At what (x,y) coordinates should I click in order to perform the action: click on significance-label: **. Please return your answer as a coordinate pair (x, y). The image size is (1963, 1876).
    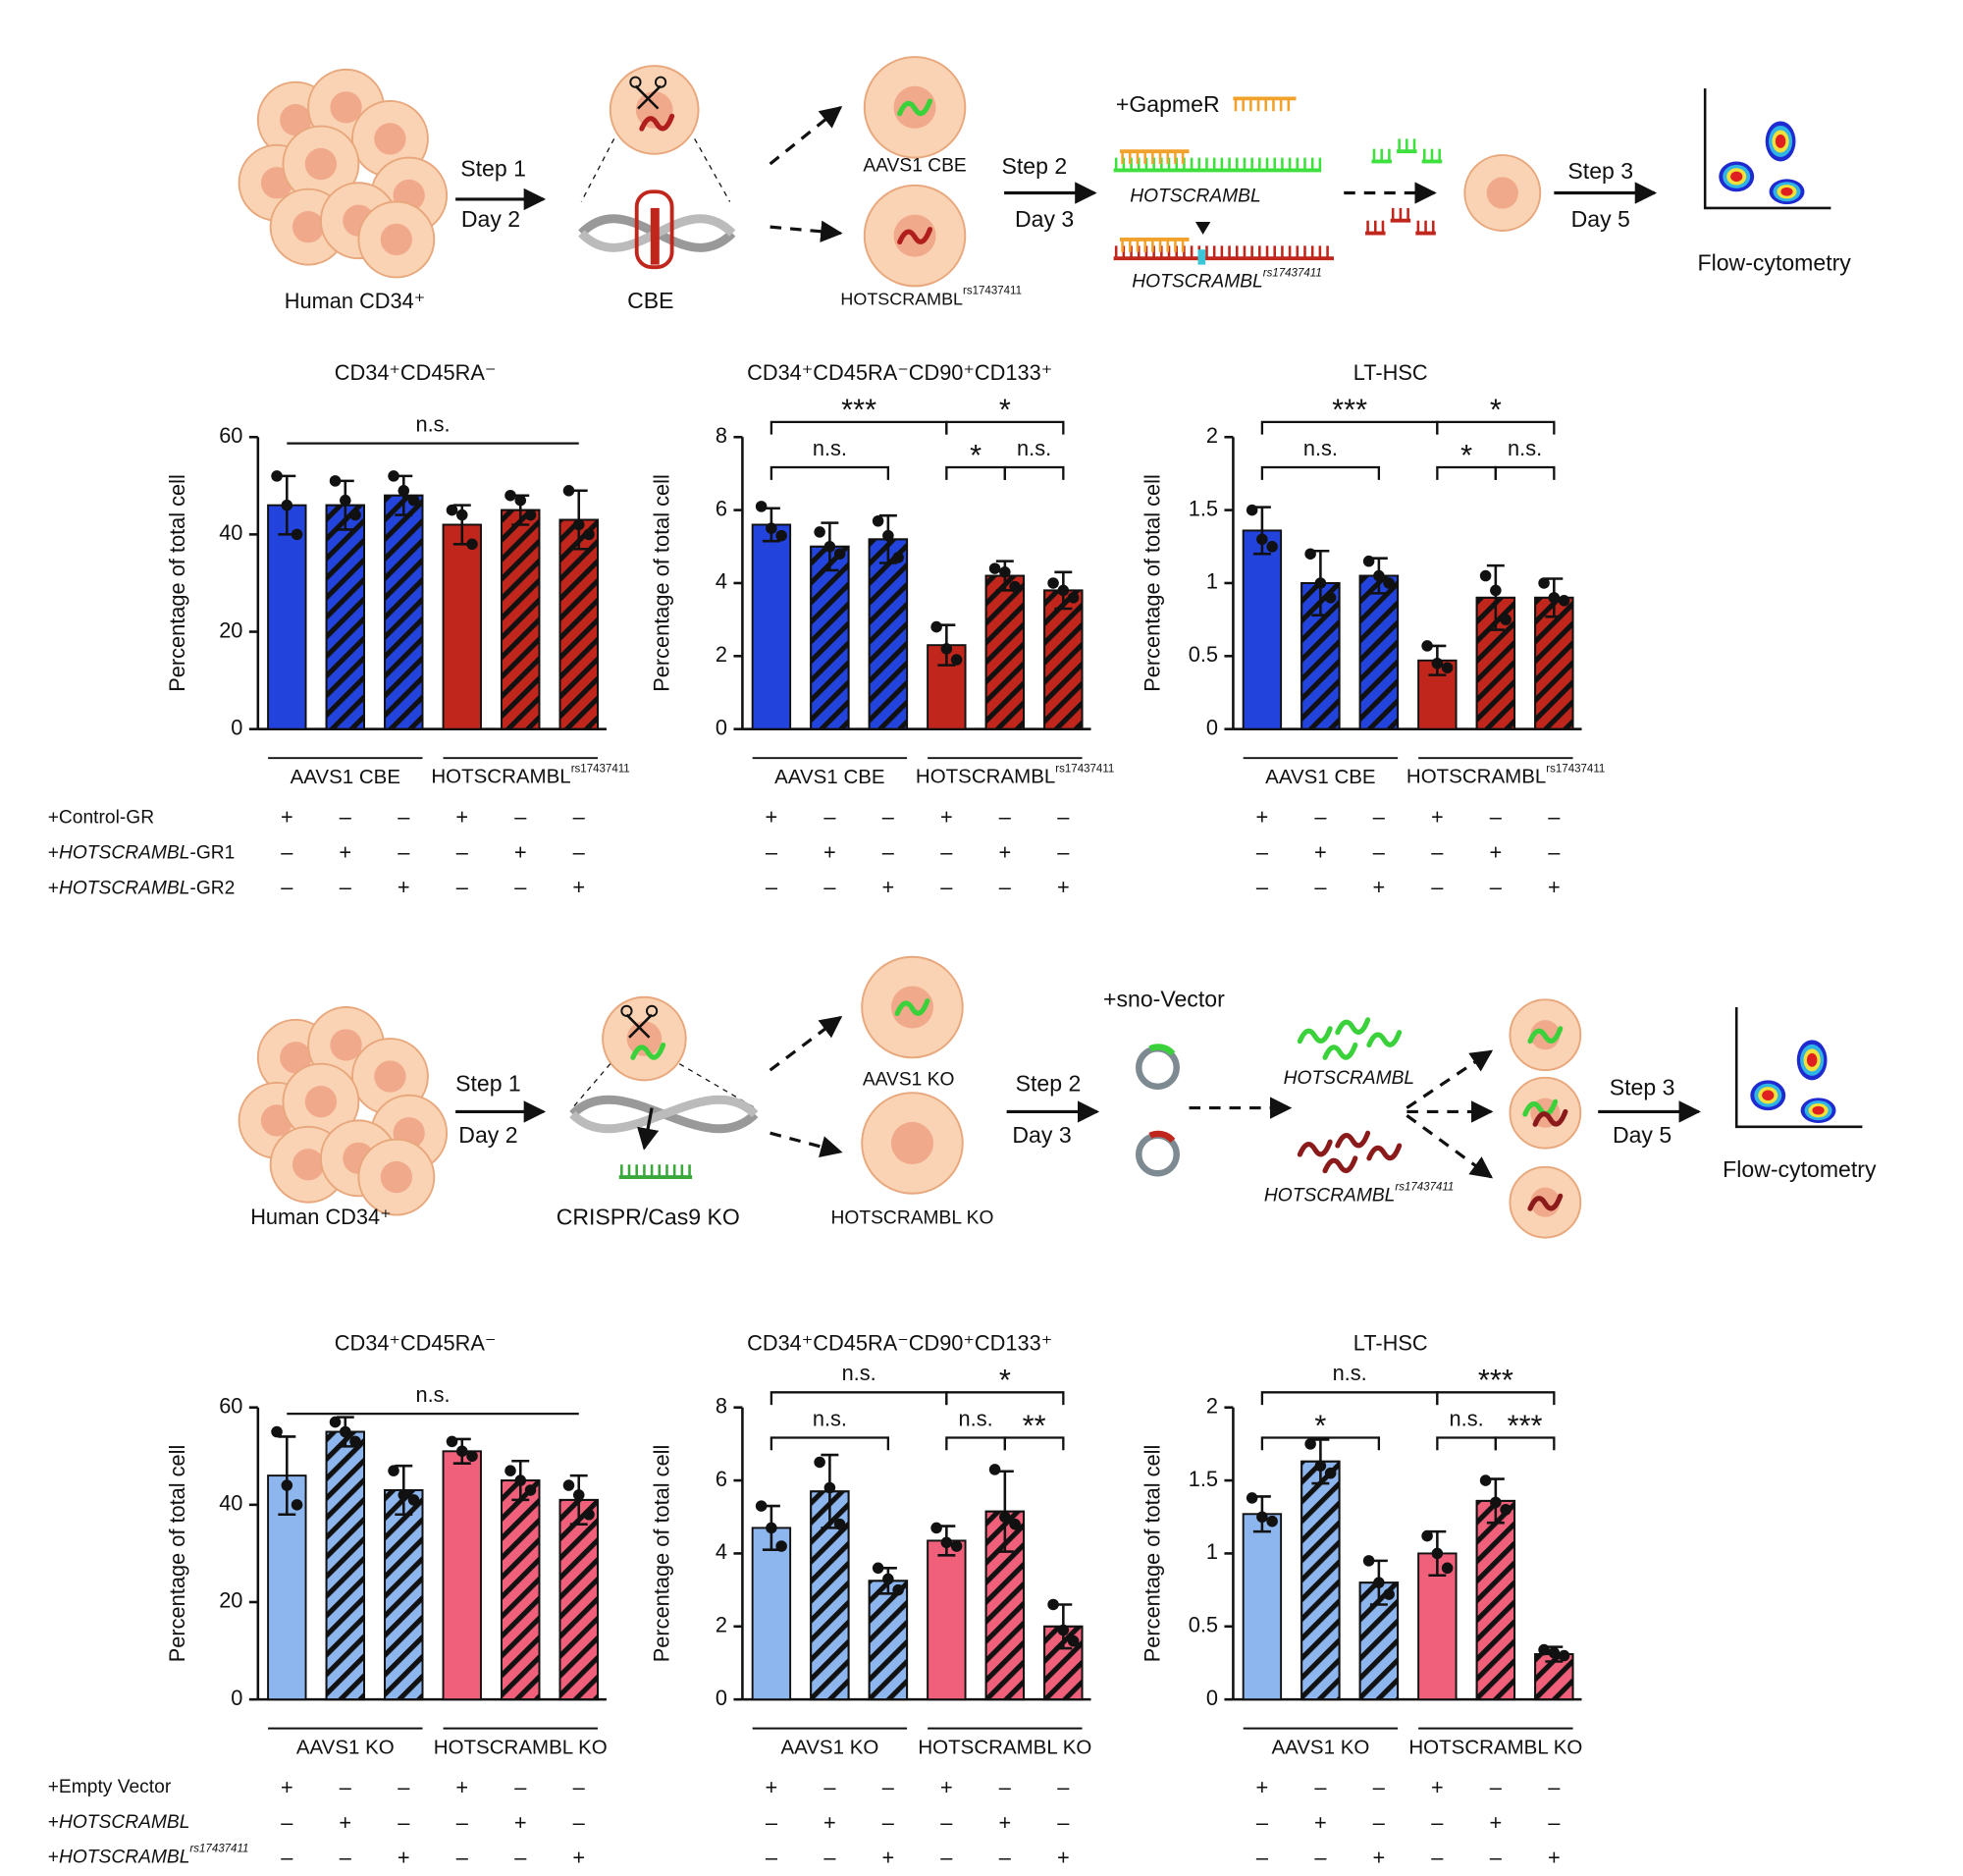
    Looking at the image, I should click on (1035, 1425).